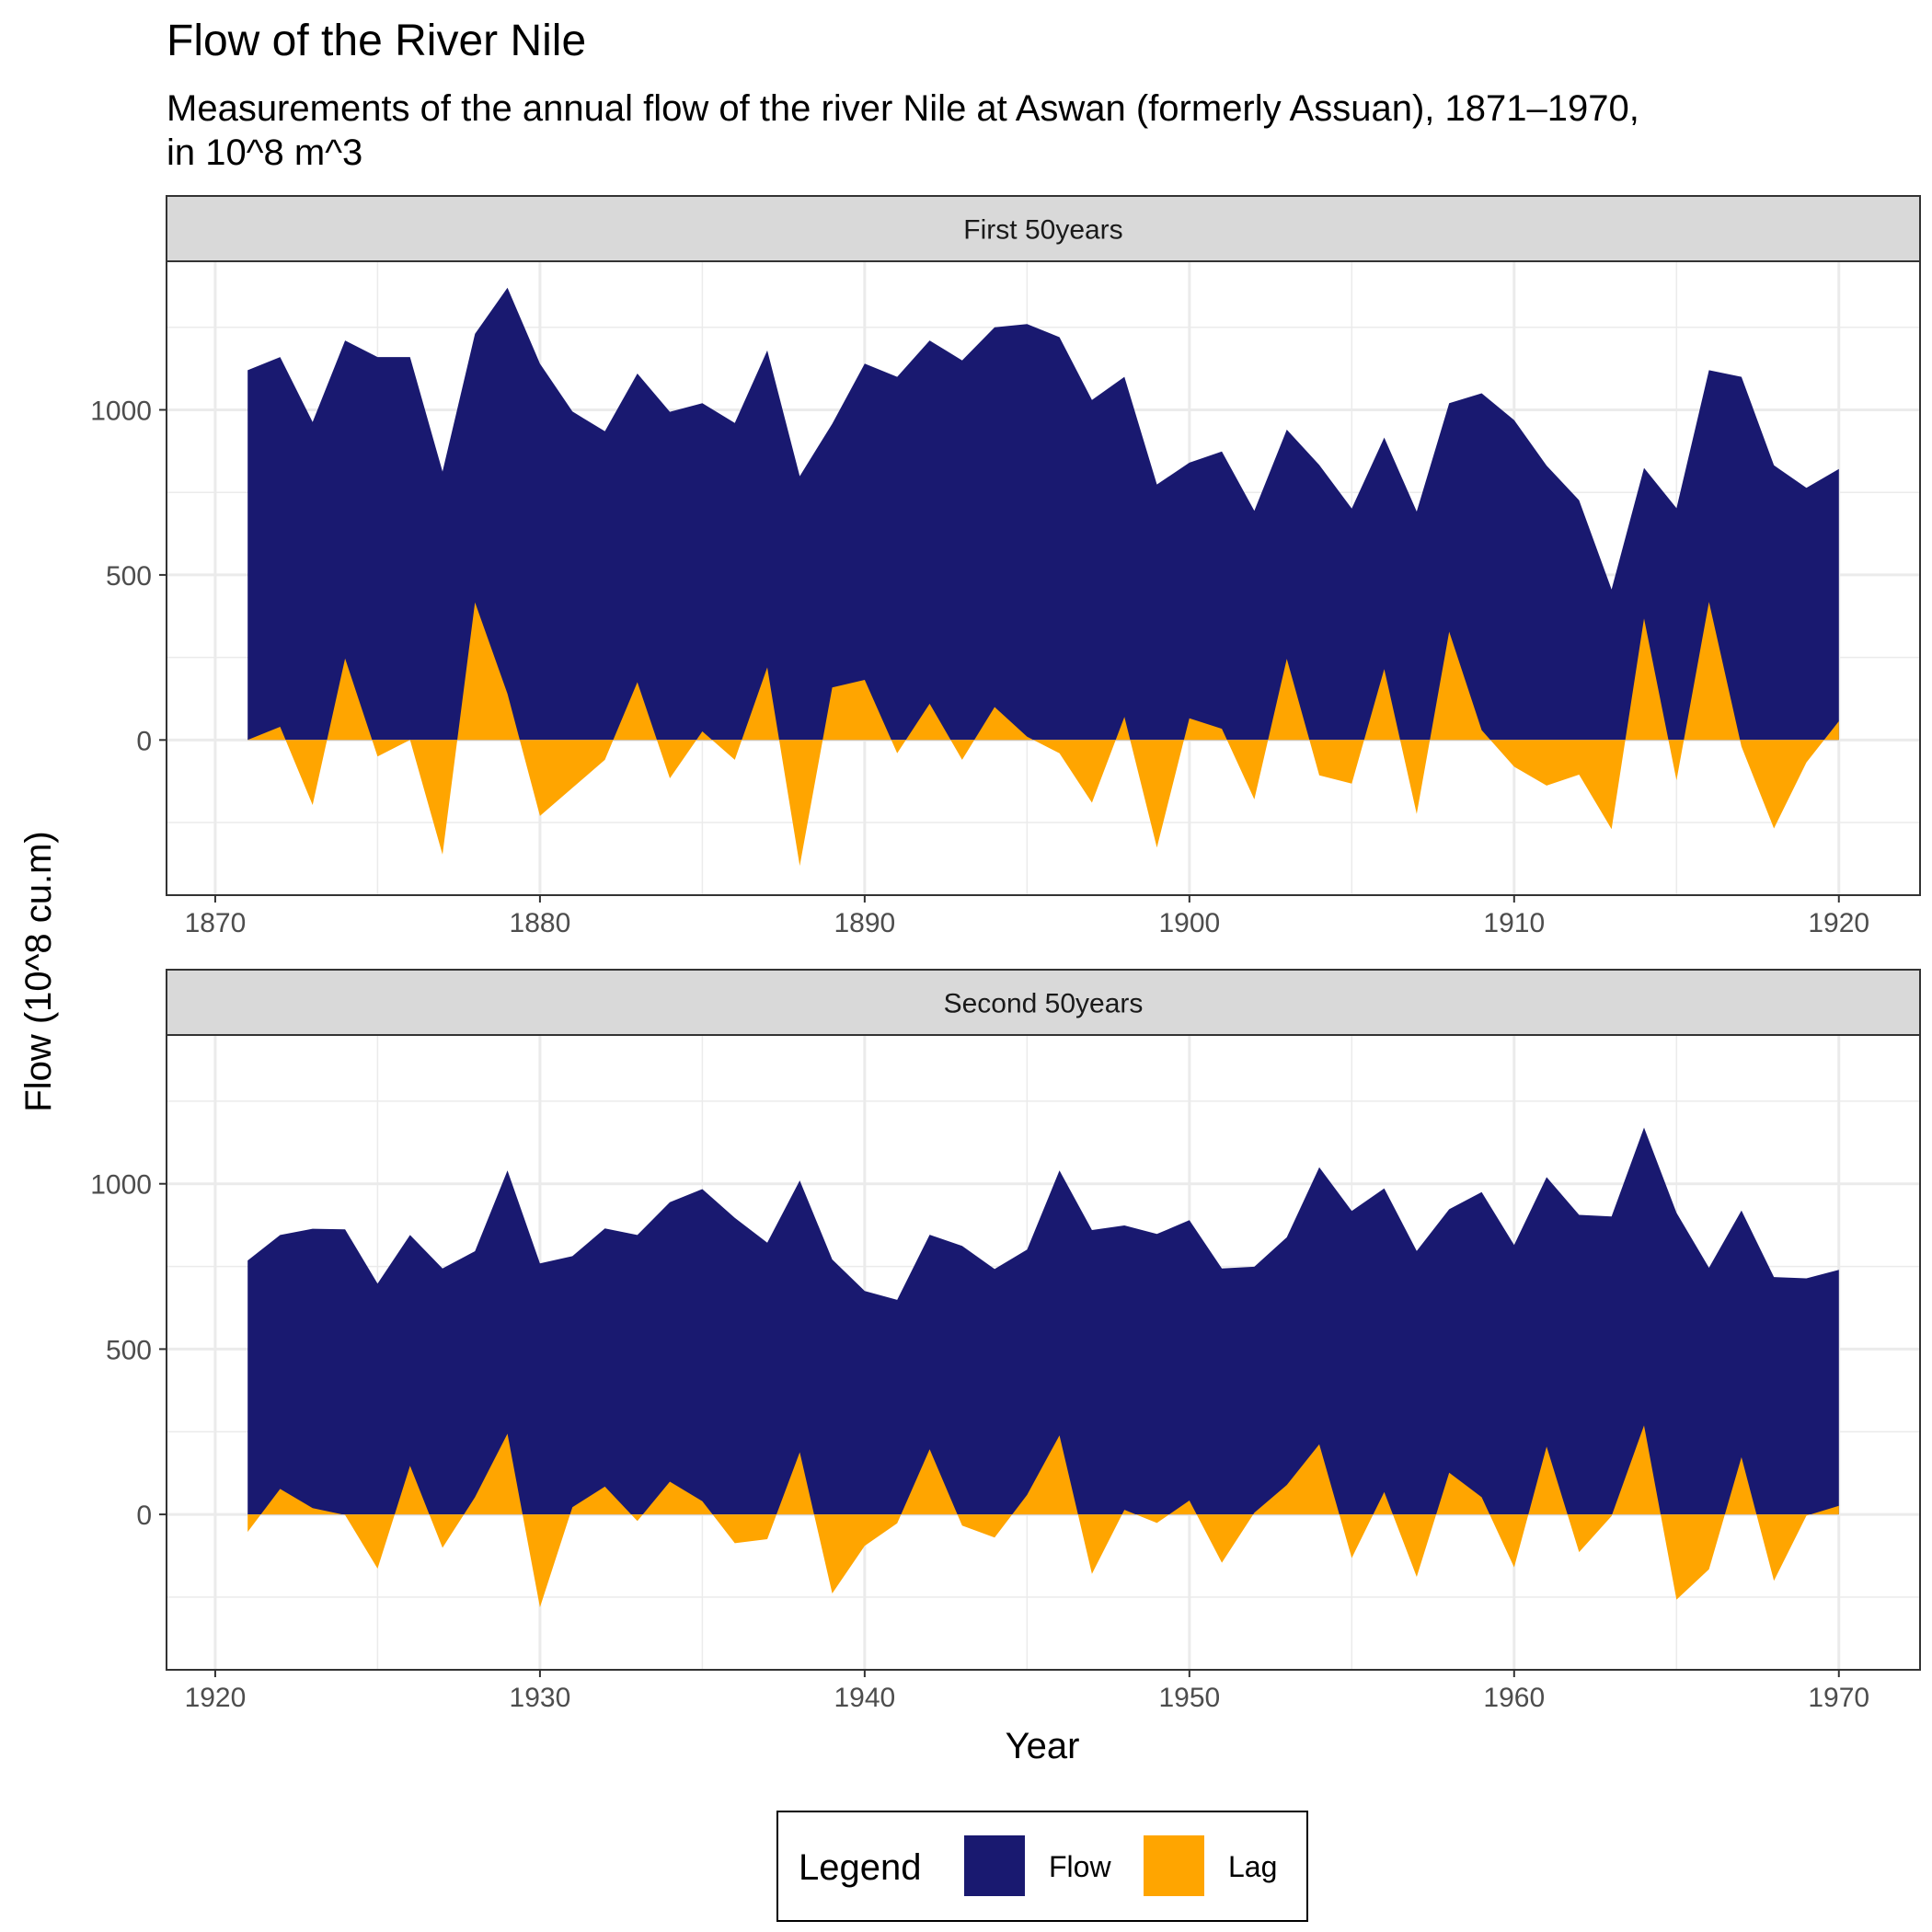 Image resolution: width=1932 pixels, height=1932 pixels. What do you see at coordinates (864, 923) in the screenshot?
I see `x-tick-label: 1890` at bounding box center [864, 923].